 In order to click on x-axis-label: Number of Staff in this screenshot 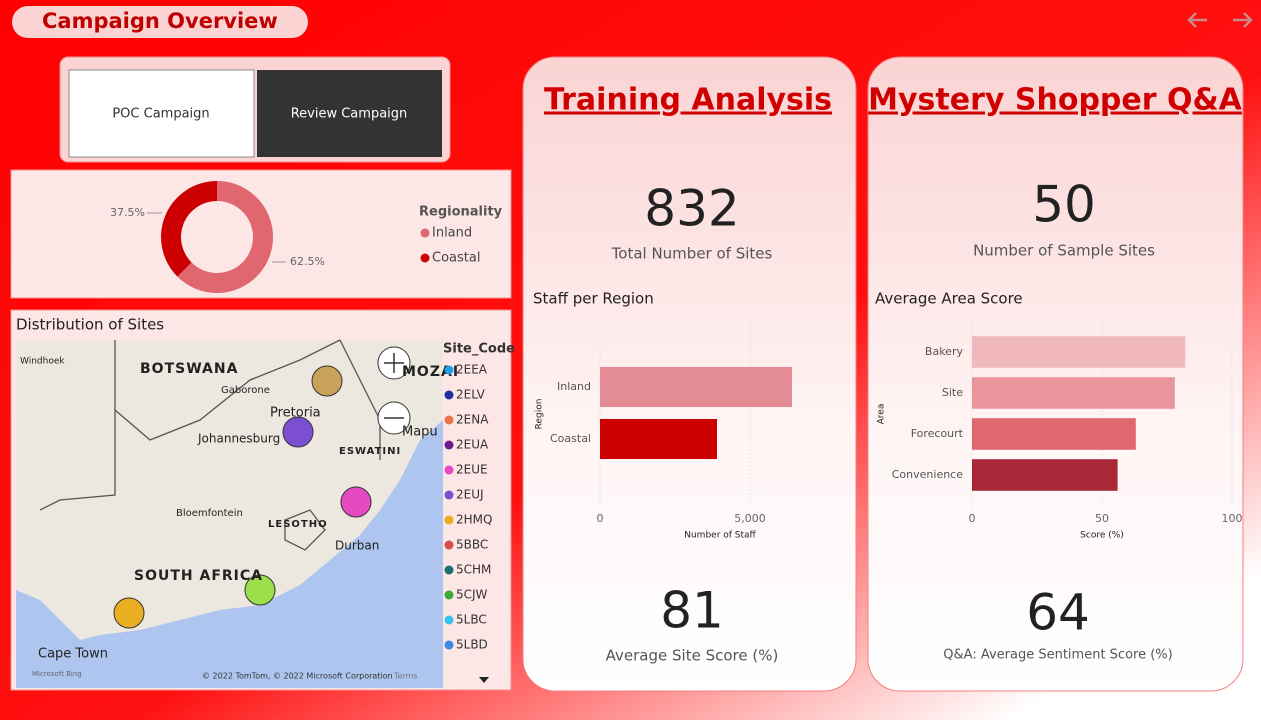, I will do `click(720, 536)`.